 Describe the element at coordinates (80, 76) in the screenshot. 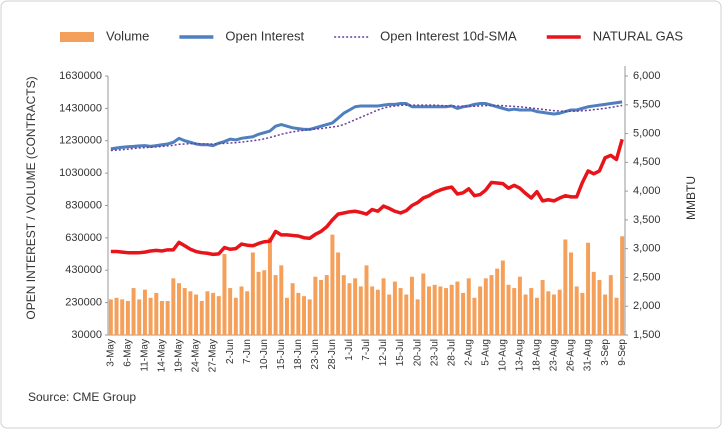

I see `y-tick-label: 1630000` at that location.